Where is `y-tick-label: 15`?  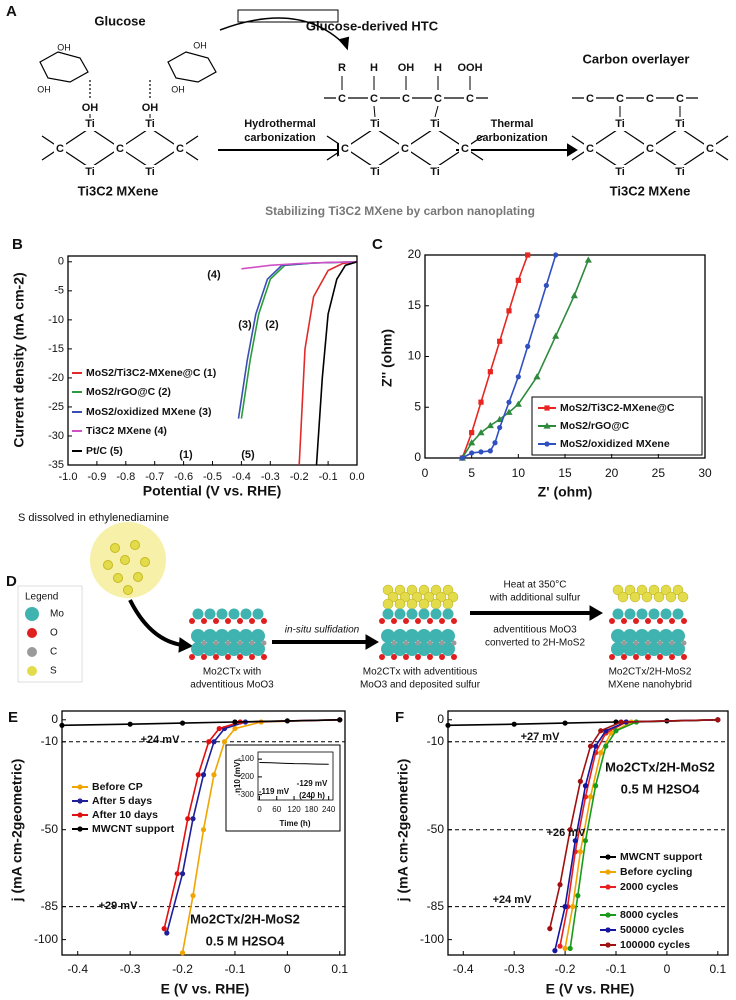 y-tick-label: 15 is located at coordinates (415, 305).